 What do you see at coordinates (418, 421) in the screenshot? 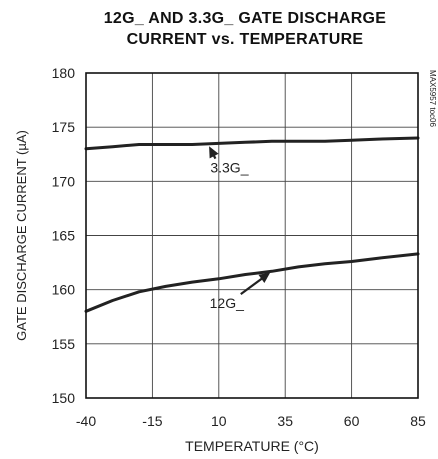
I see `x-tick-label: 85` at bounding box center [418, 421].